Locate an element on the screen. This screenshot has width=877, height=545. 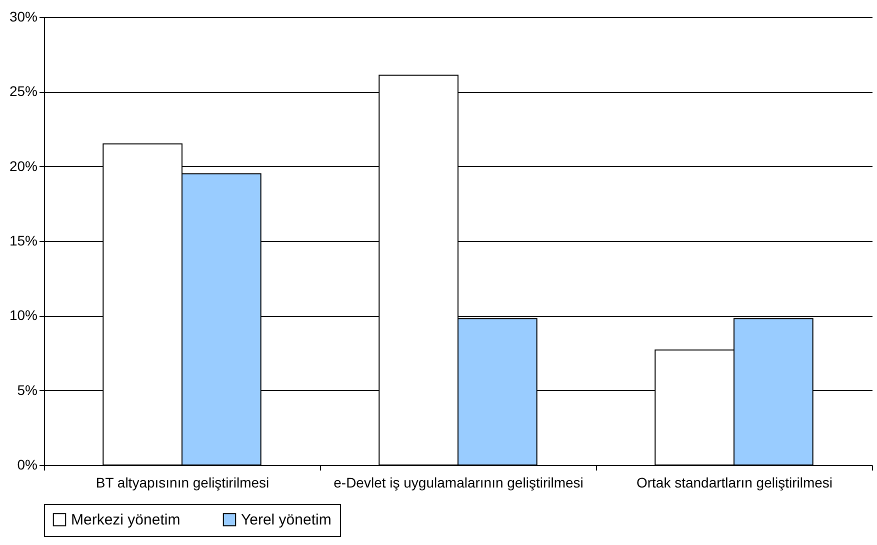
y-tick-label: 15% is located at coordinates (23, 240).